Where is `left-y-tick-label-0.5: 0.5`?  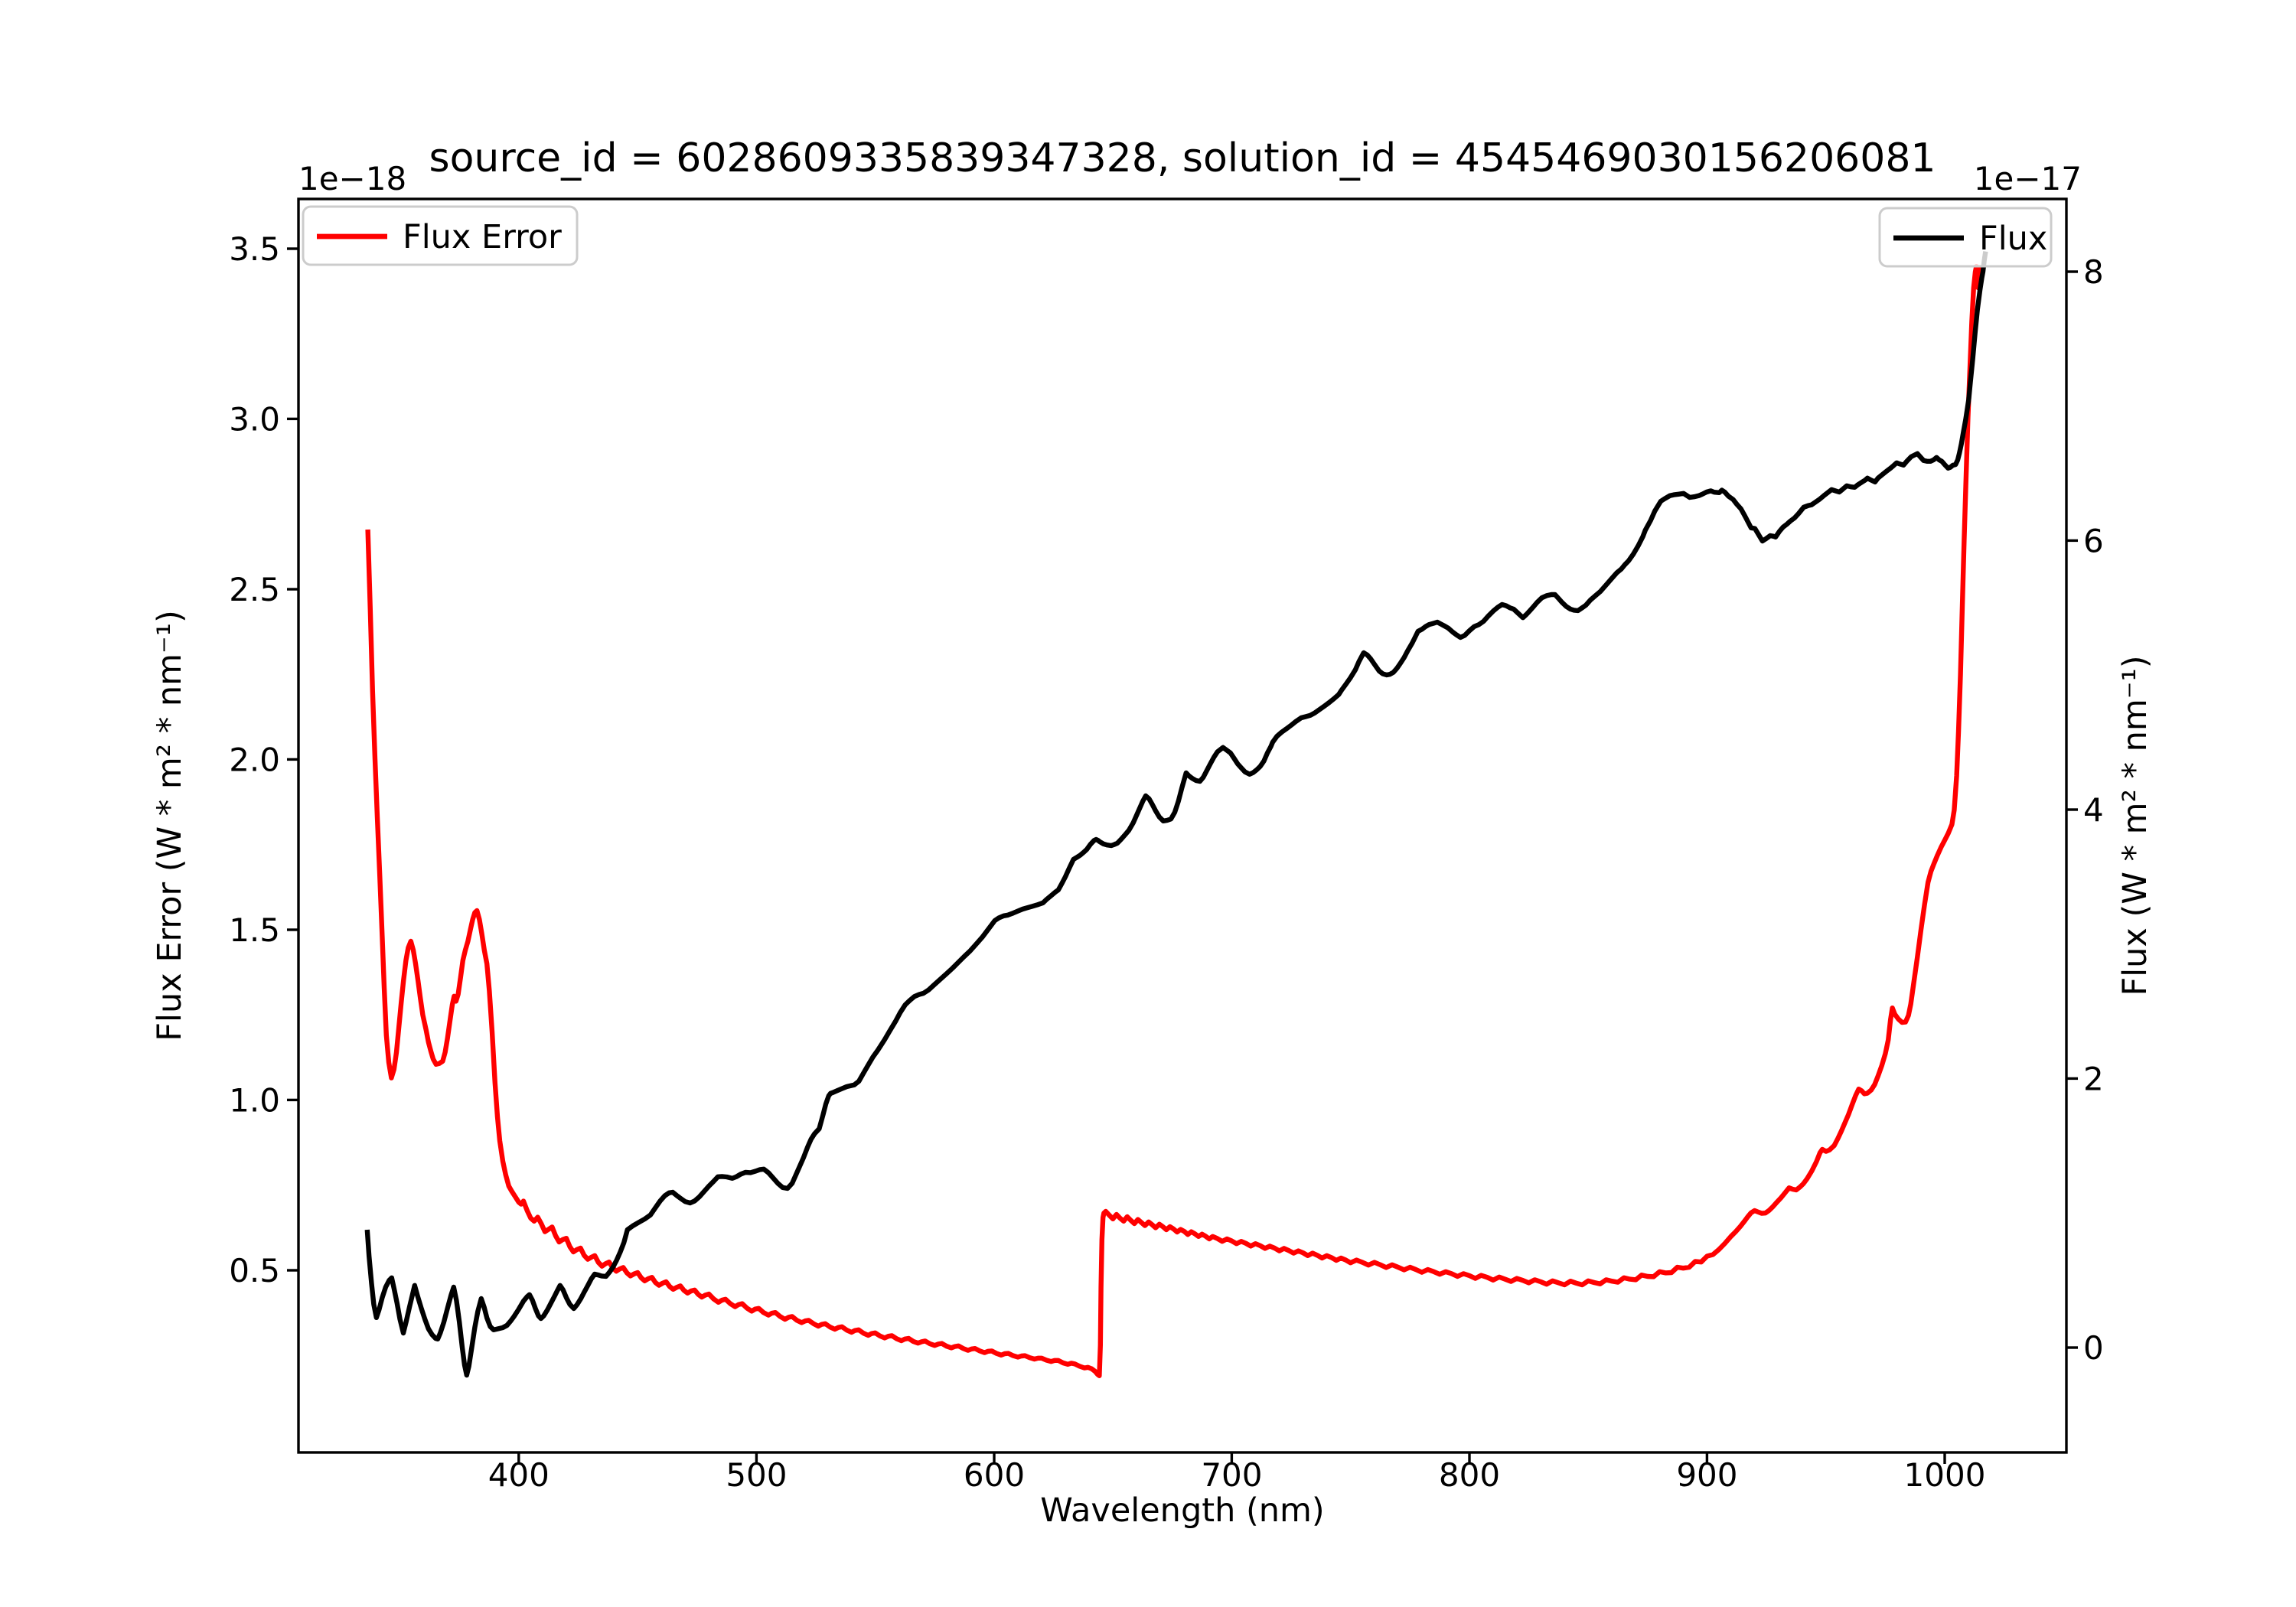 left-y-tick-label-0.5: 0.5 is located at coordinates (254, 1270).